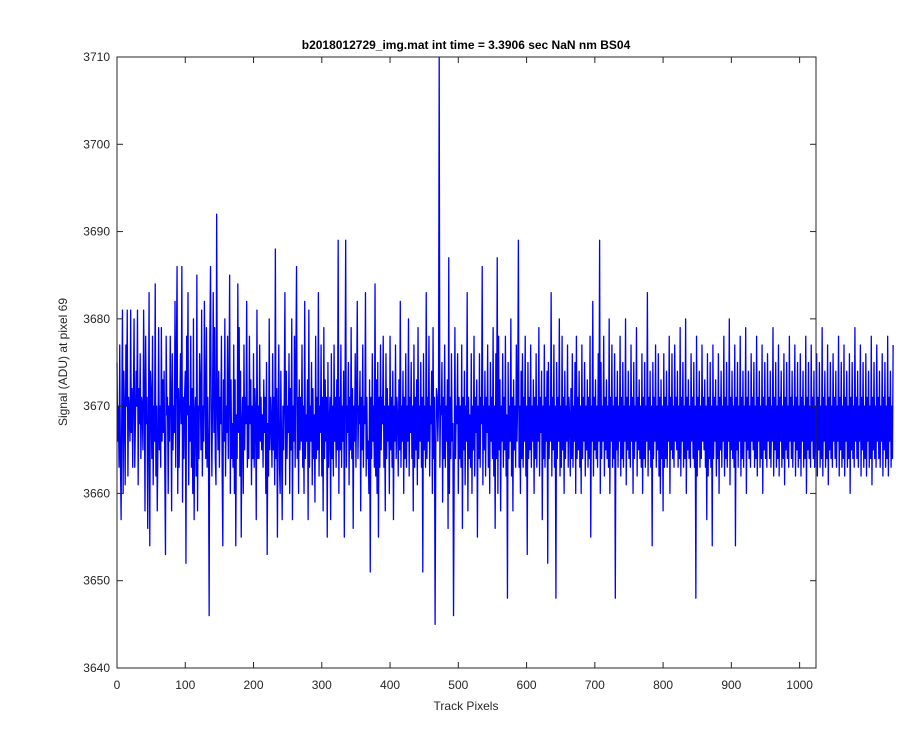 This screenshot has width=900, height=750. Describe the element at coordinates (799, 685) in the screenshot. I see `x-tick-label: 1000` at that location.